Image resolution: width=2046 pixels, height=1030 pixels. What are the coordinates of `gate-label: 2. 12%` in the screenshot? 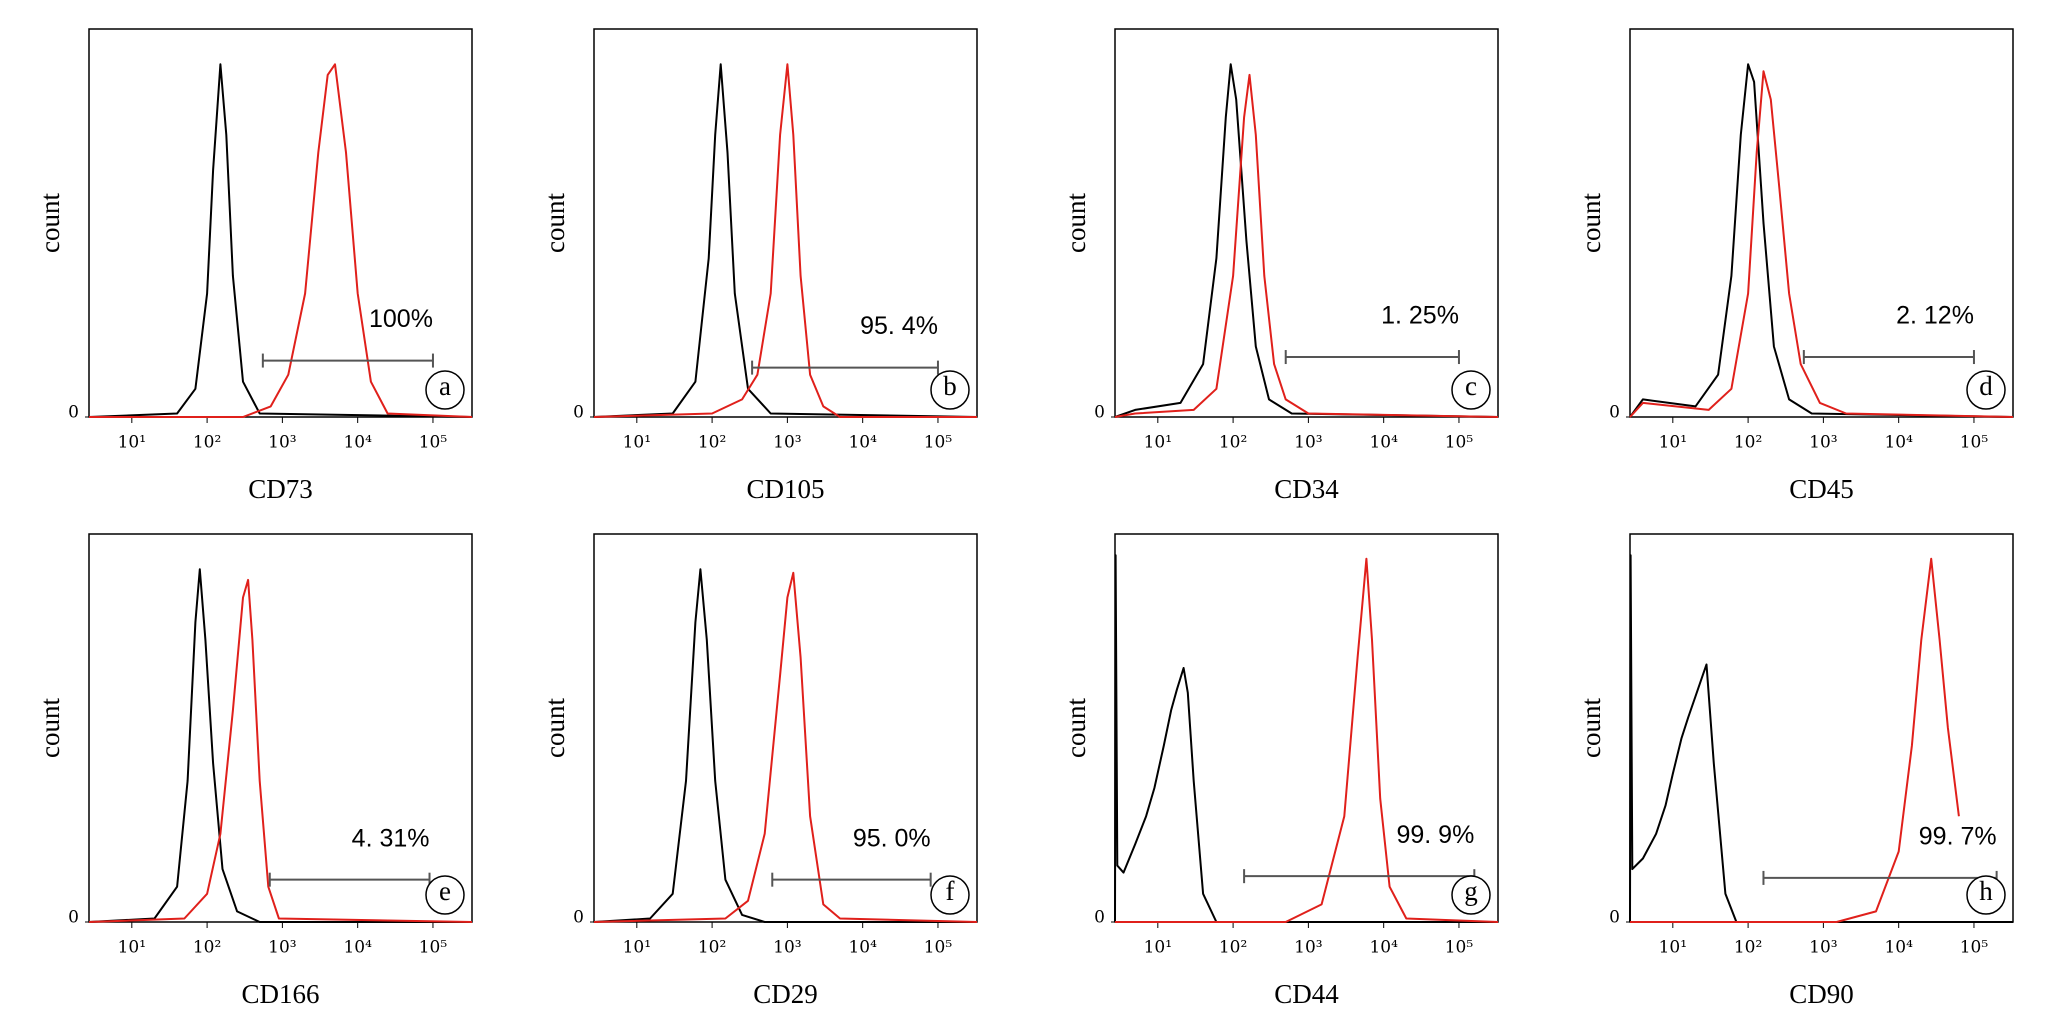 It's located at (1935, 316).